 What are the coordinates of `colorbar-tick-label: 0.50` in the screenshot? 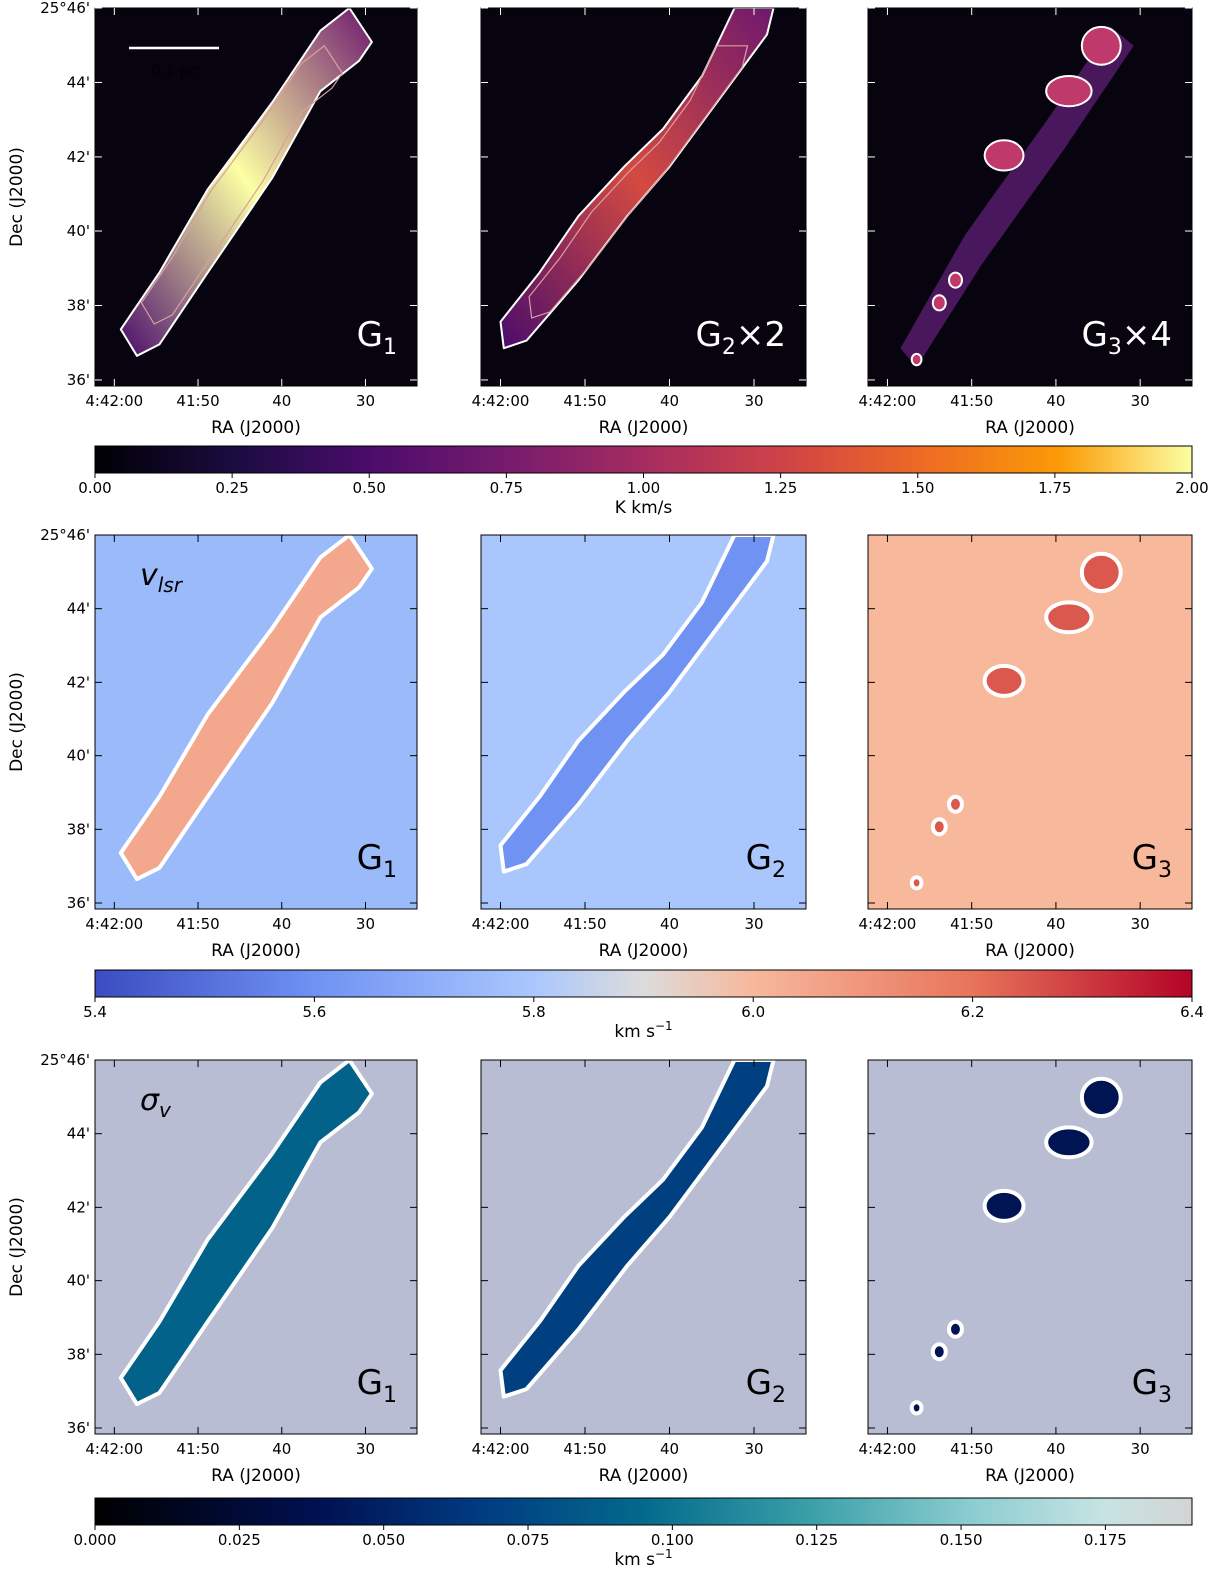 It's located at (369, 488).